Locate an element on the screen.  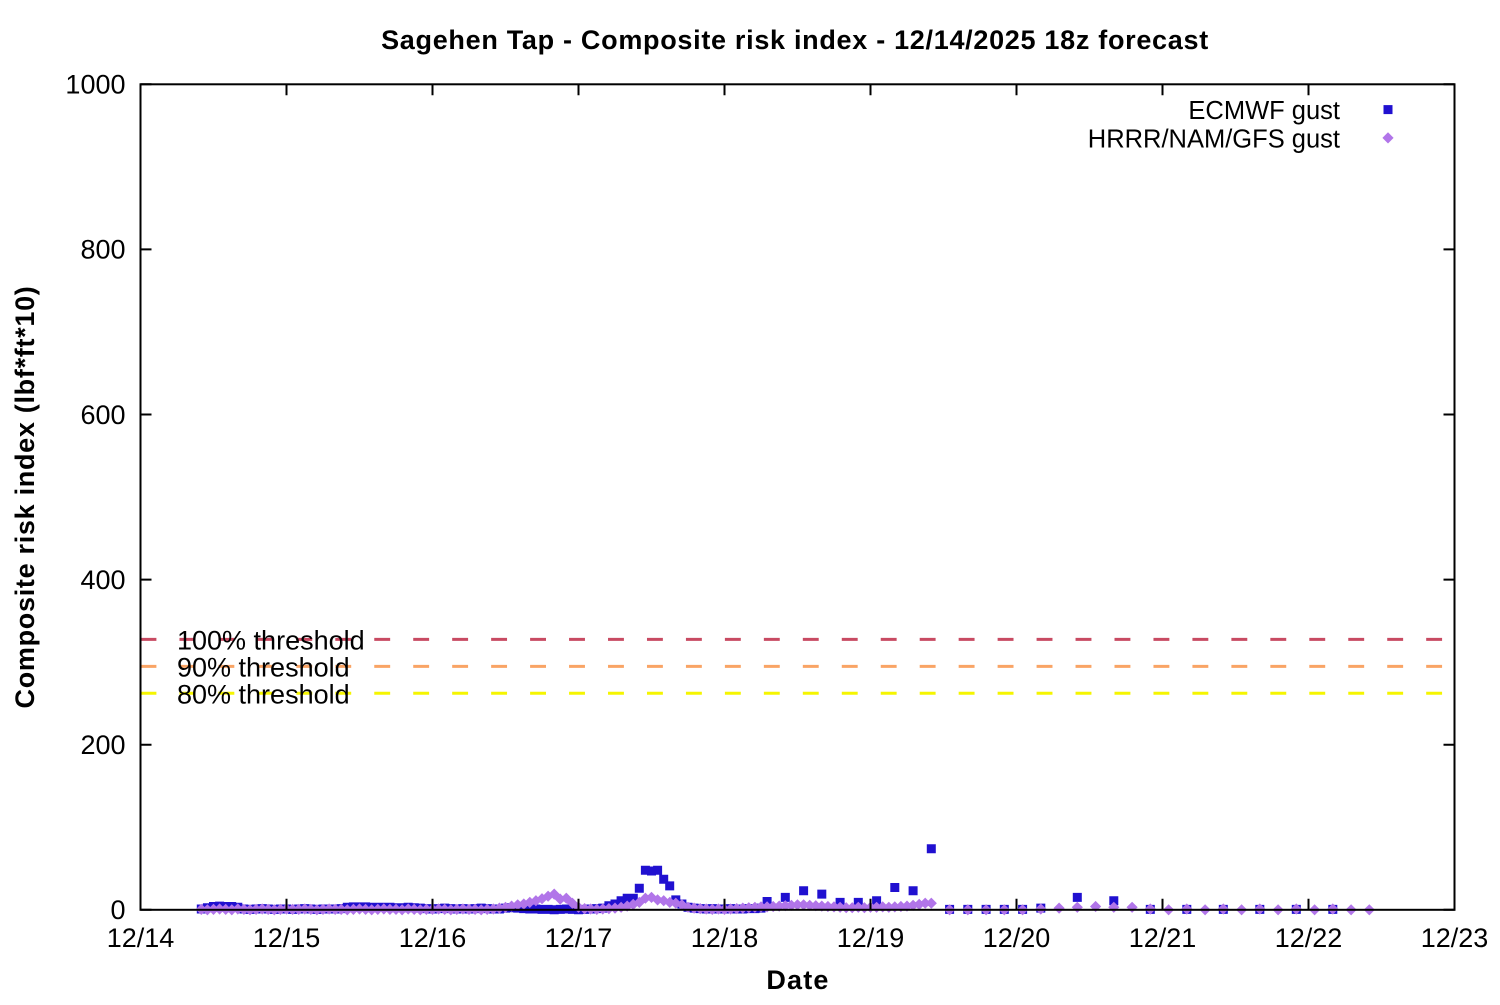
svg-text: 12/20 is located at coordinates (1017, 938).